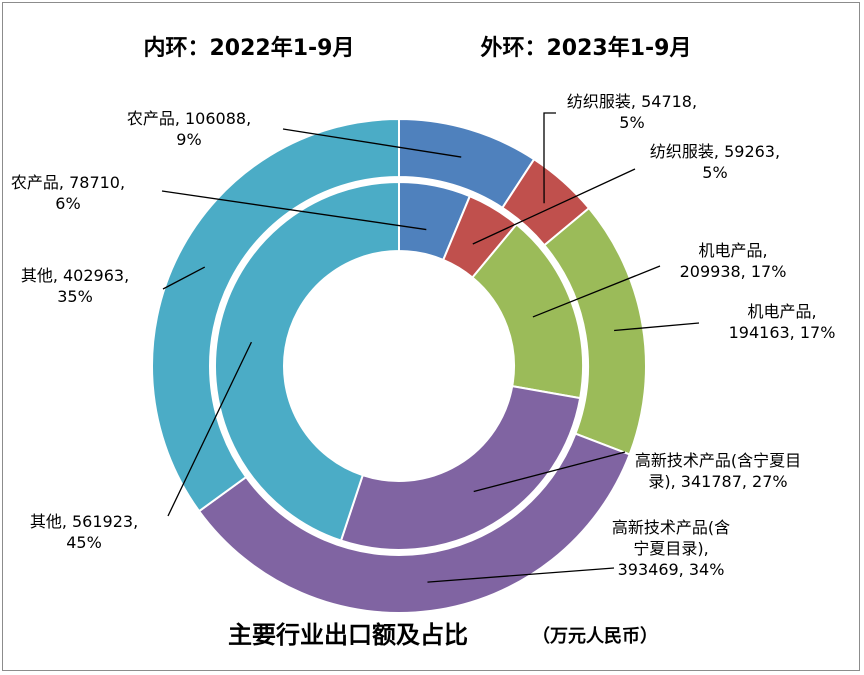  I want to click on outer-label-hitech: 高新技术产品(含宁夏目录), 393469, 34%, so click(671, 548).